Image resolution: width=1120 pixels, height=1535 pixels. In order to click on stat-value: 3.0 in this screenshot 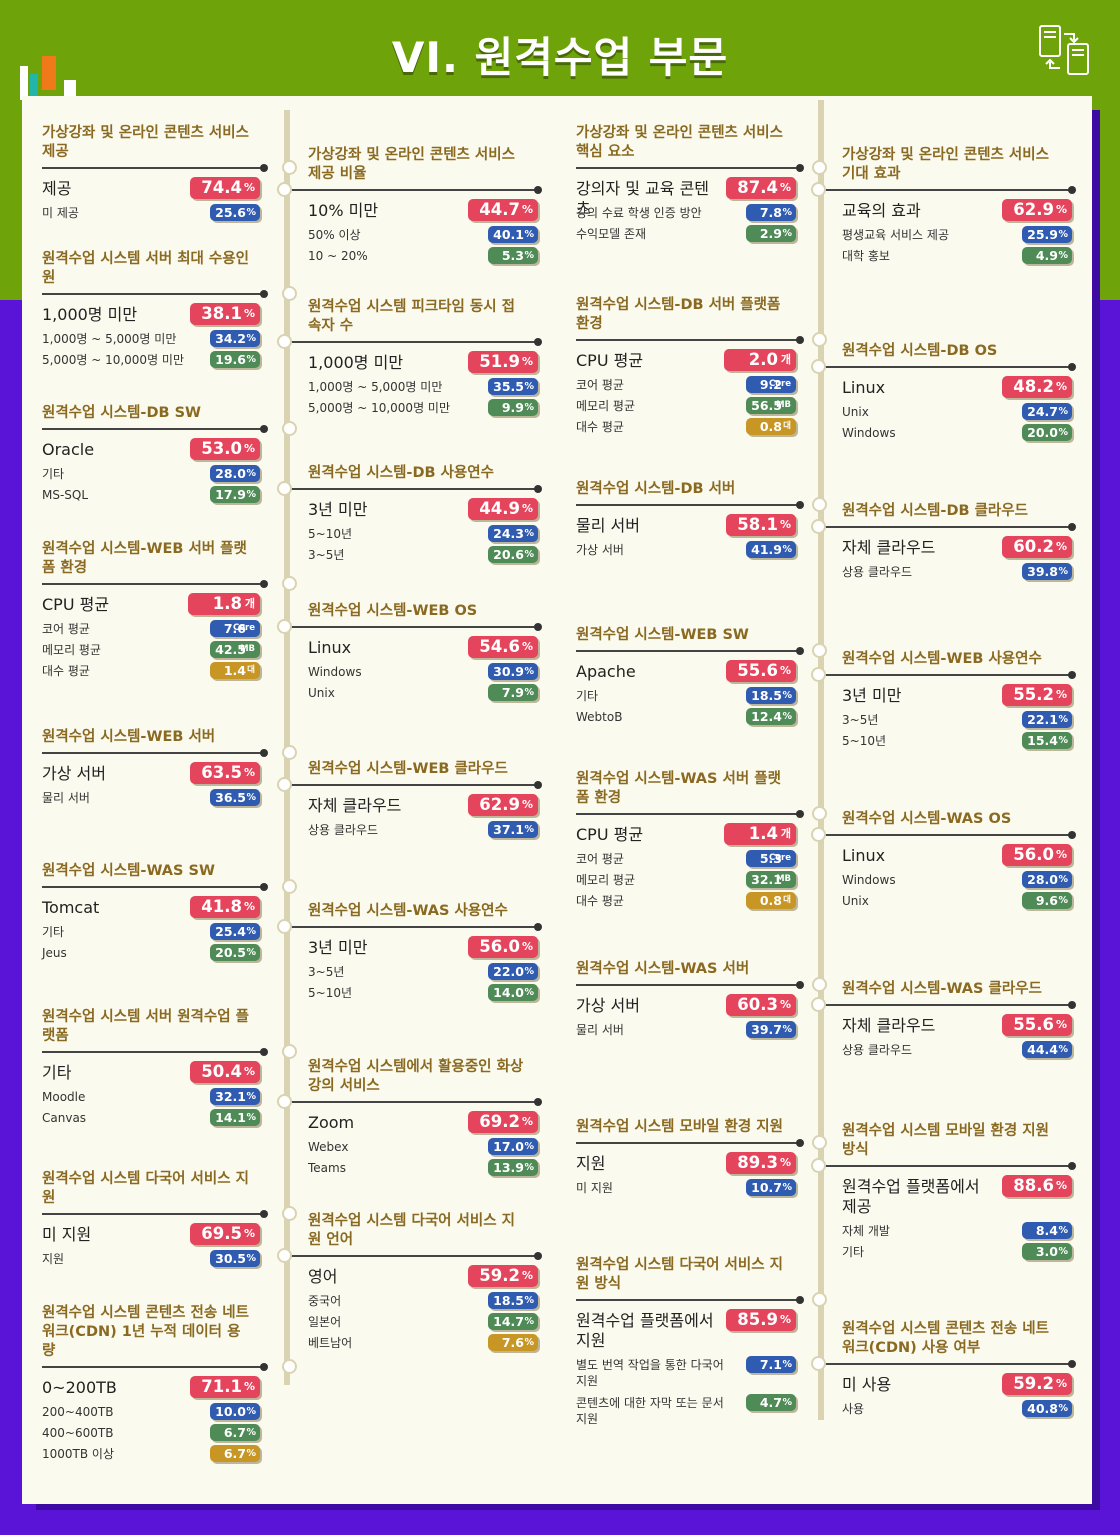, I will do `click(1046, 1251)`.